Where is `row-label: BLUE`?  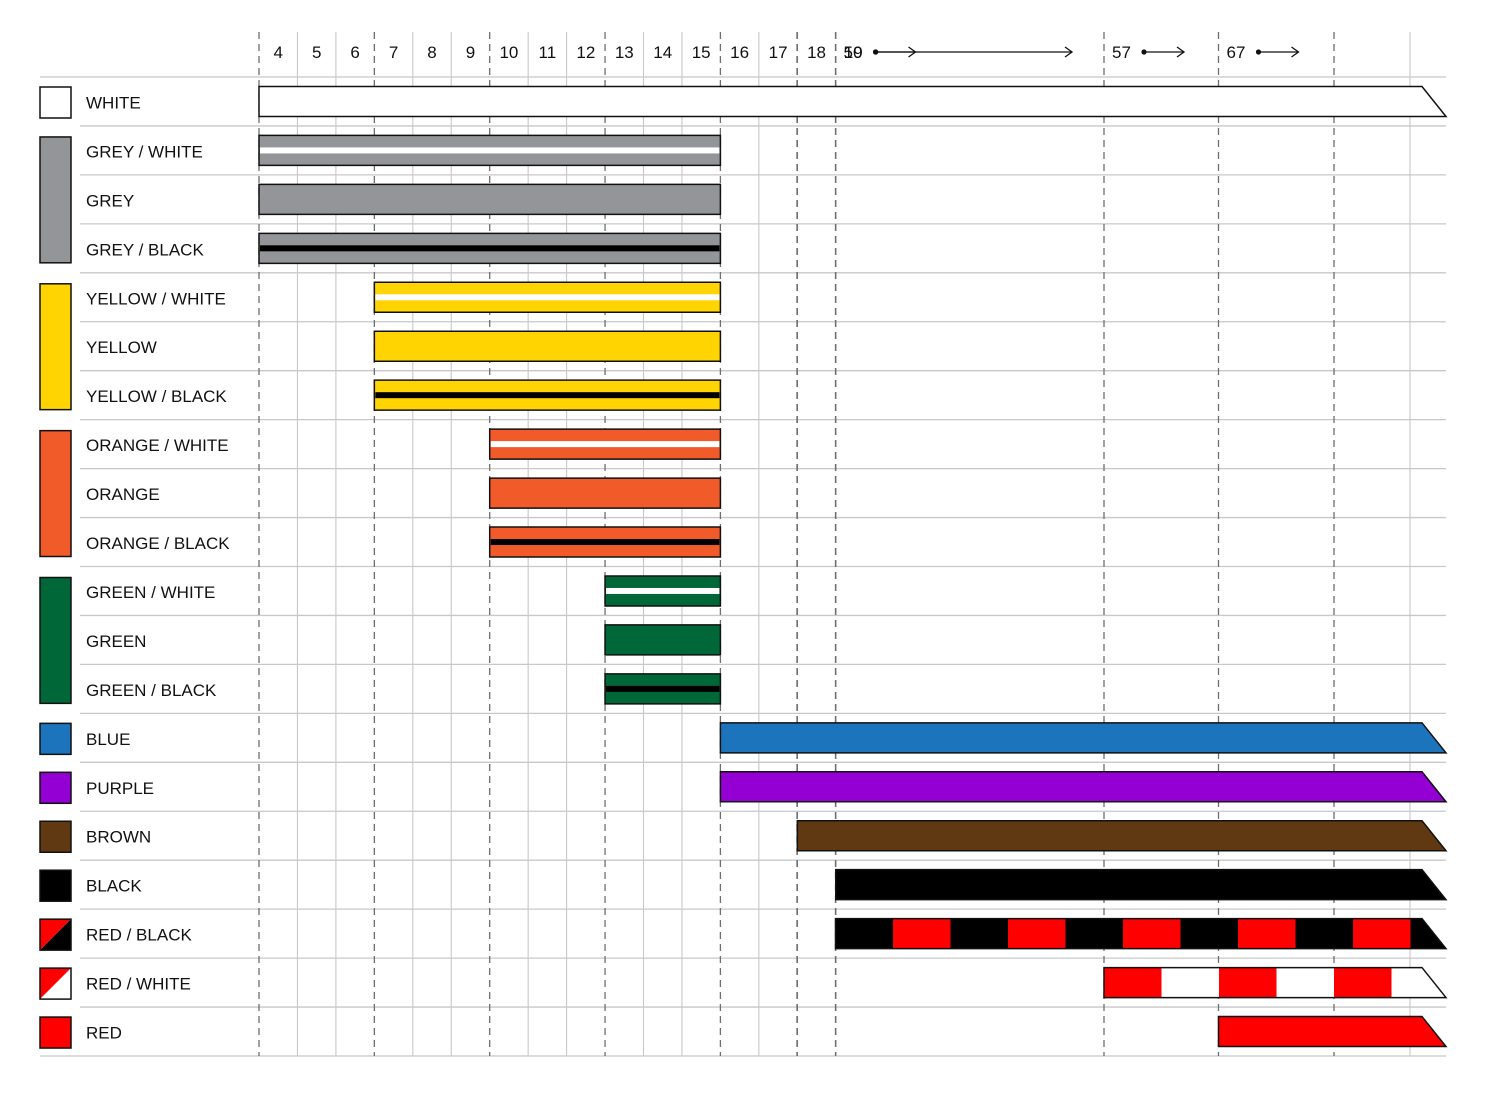 row-label: BLUE is located at coordinates (108, 739).